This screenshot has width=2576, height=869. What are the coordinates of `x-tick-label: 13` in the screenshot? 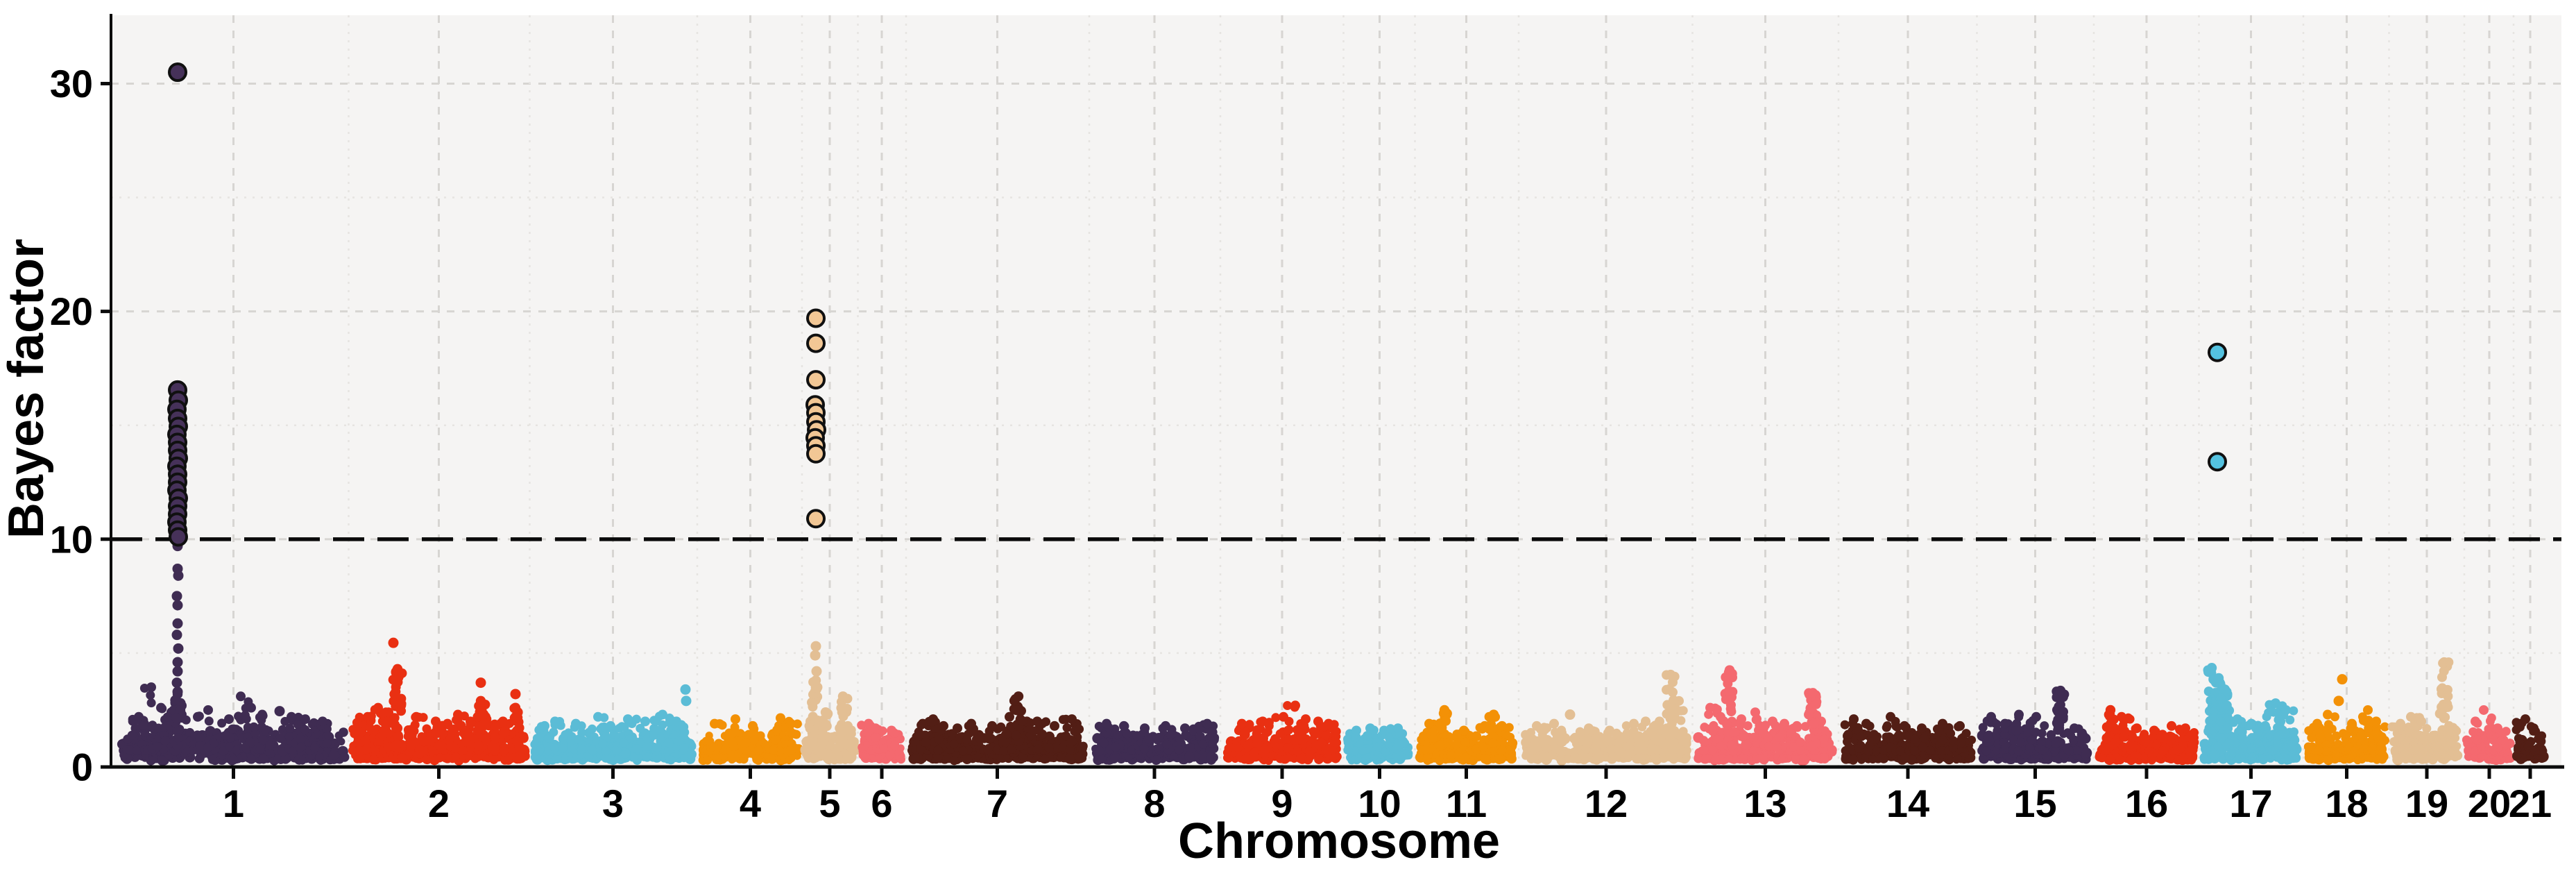 It's located at (1764, 803).